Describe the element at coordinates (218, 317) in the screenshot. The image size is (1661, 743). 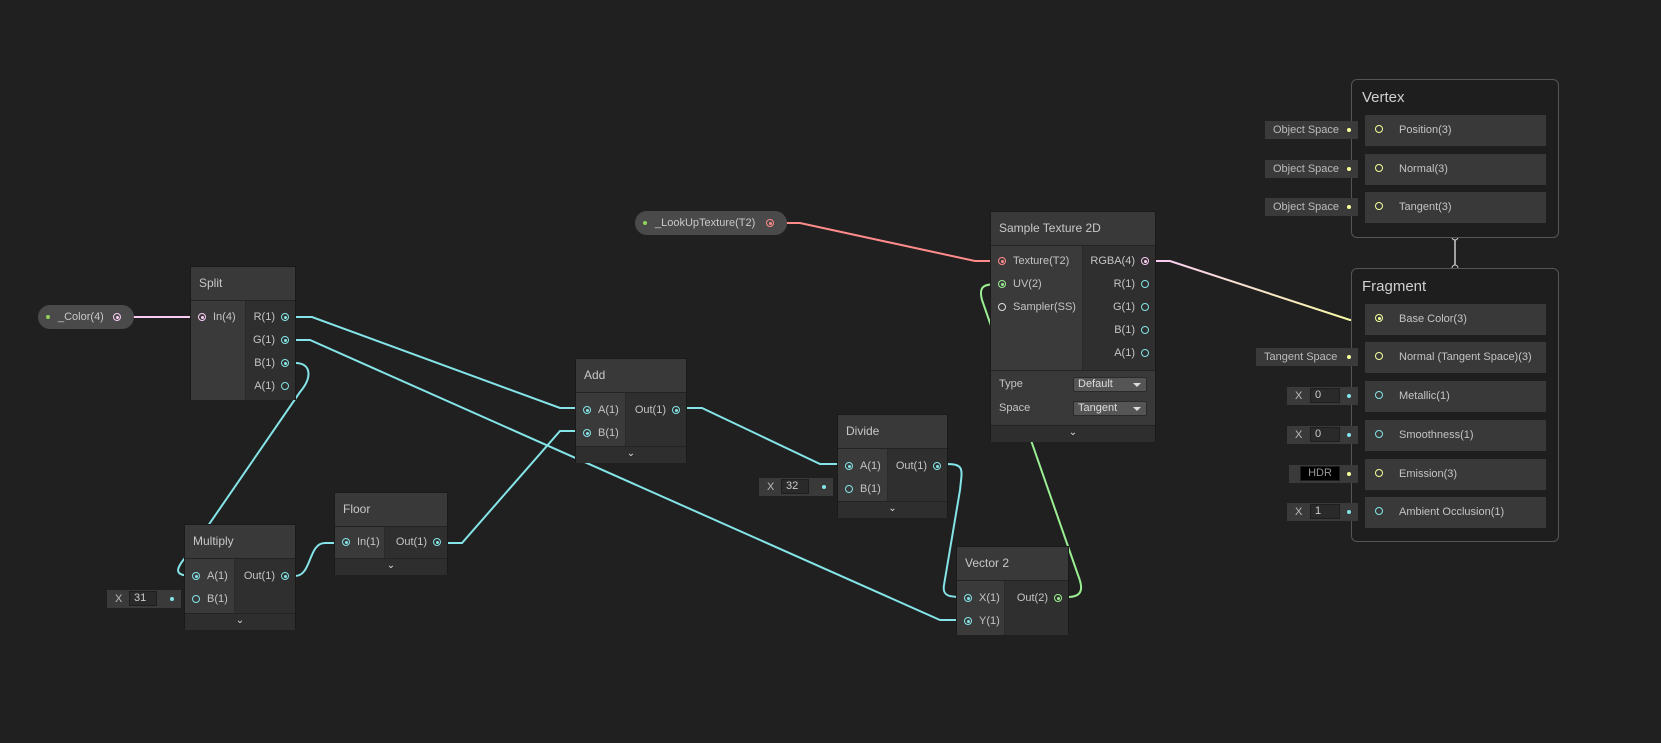
I see `input-port-in: In(4)` at that location.